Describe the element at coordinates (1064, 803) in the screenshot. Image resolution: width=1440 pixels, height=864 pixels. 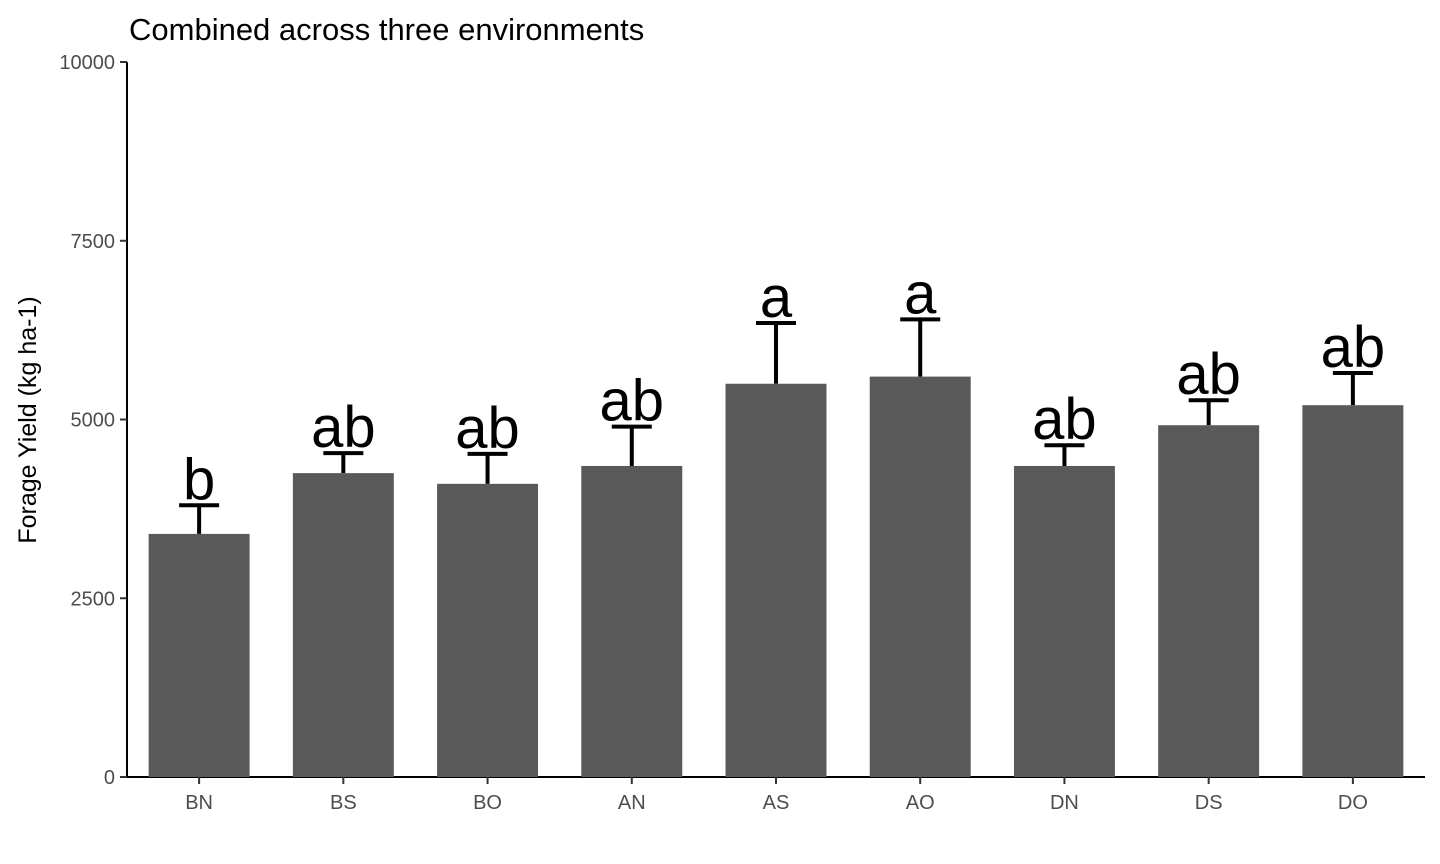
I see `x-tick-label-DN: DN` at that location.